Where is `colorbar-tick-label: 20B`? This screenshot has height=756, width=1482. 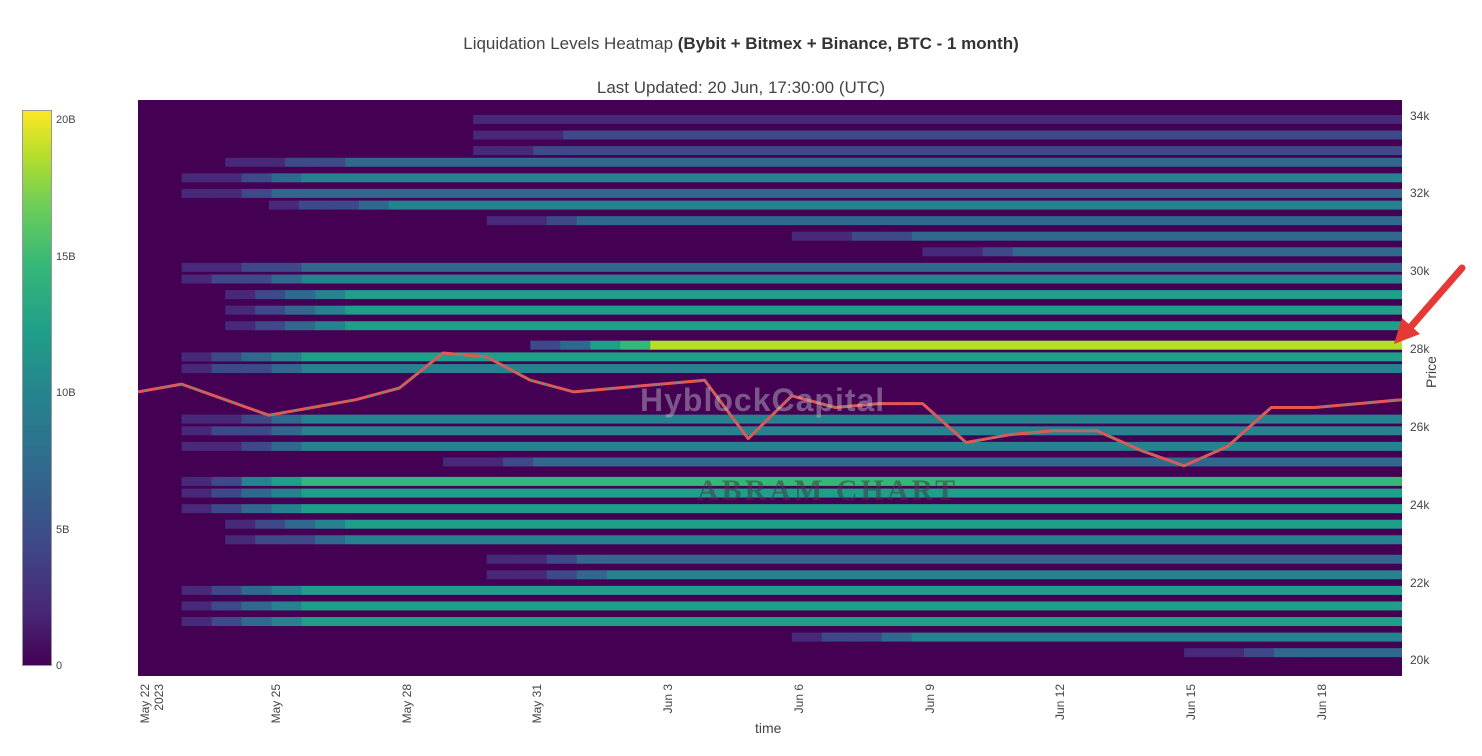
colorbar-tick-label: 20B is located at coordinates (66, 120).